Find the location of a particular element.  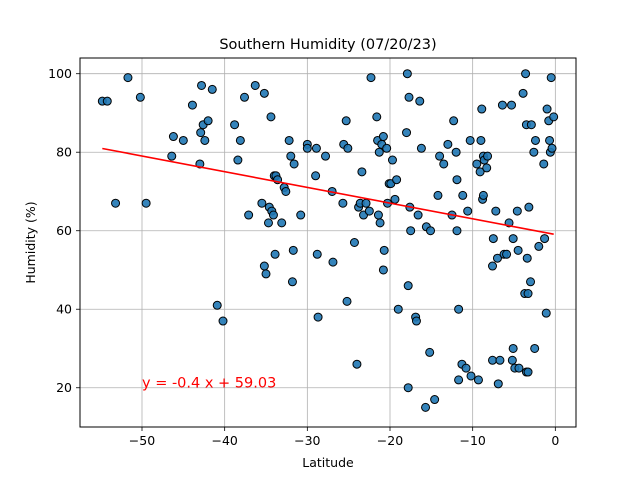

x-tick-label: −20 is located at coordinates (390, 440).